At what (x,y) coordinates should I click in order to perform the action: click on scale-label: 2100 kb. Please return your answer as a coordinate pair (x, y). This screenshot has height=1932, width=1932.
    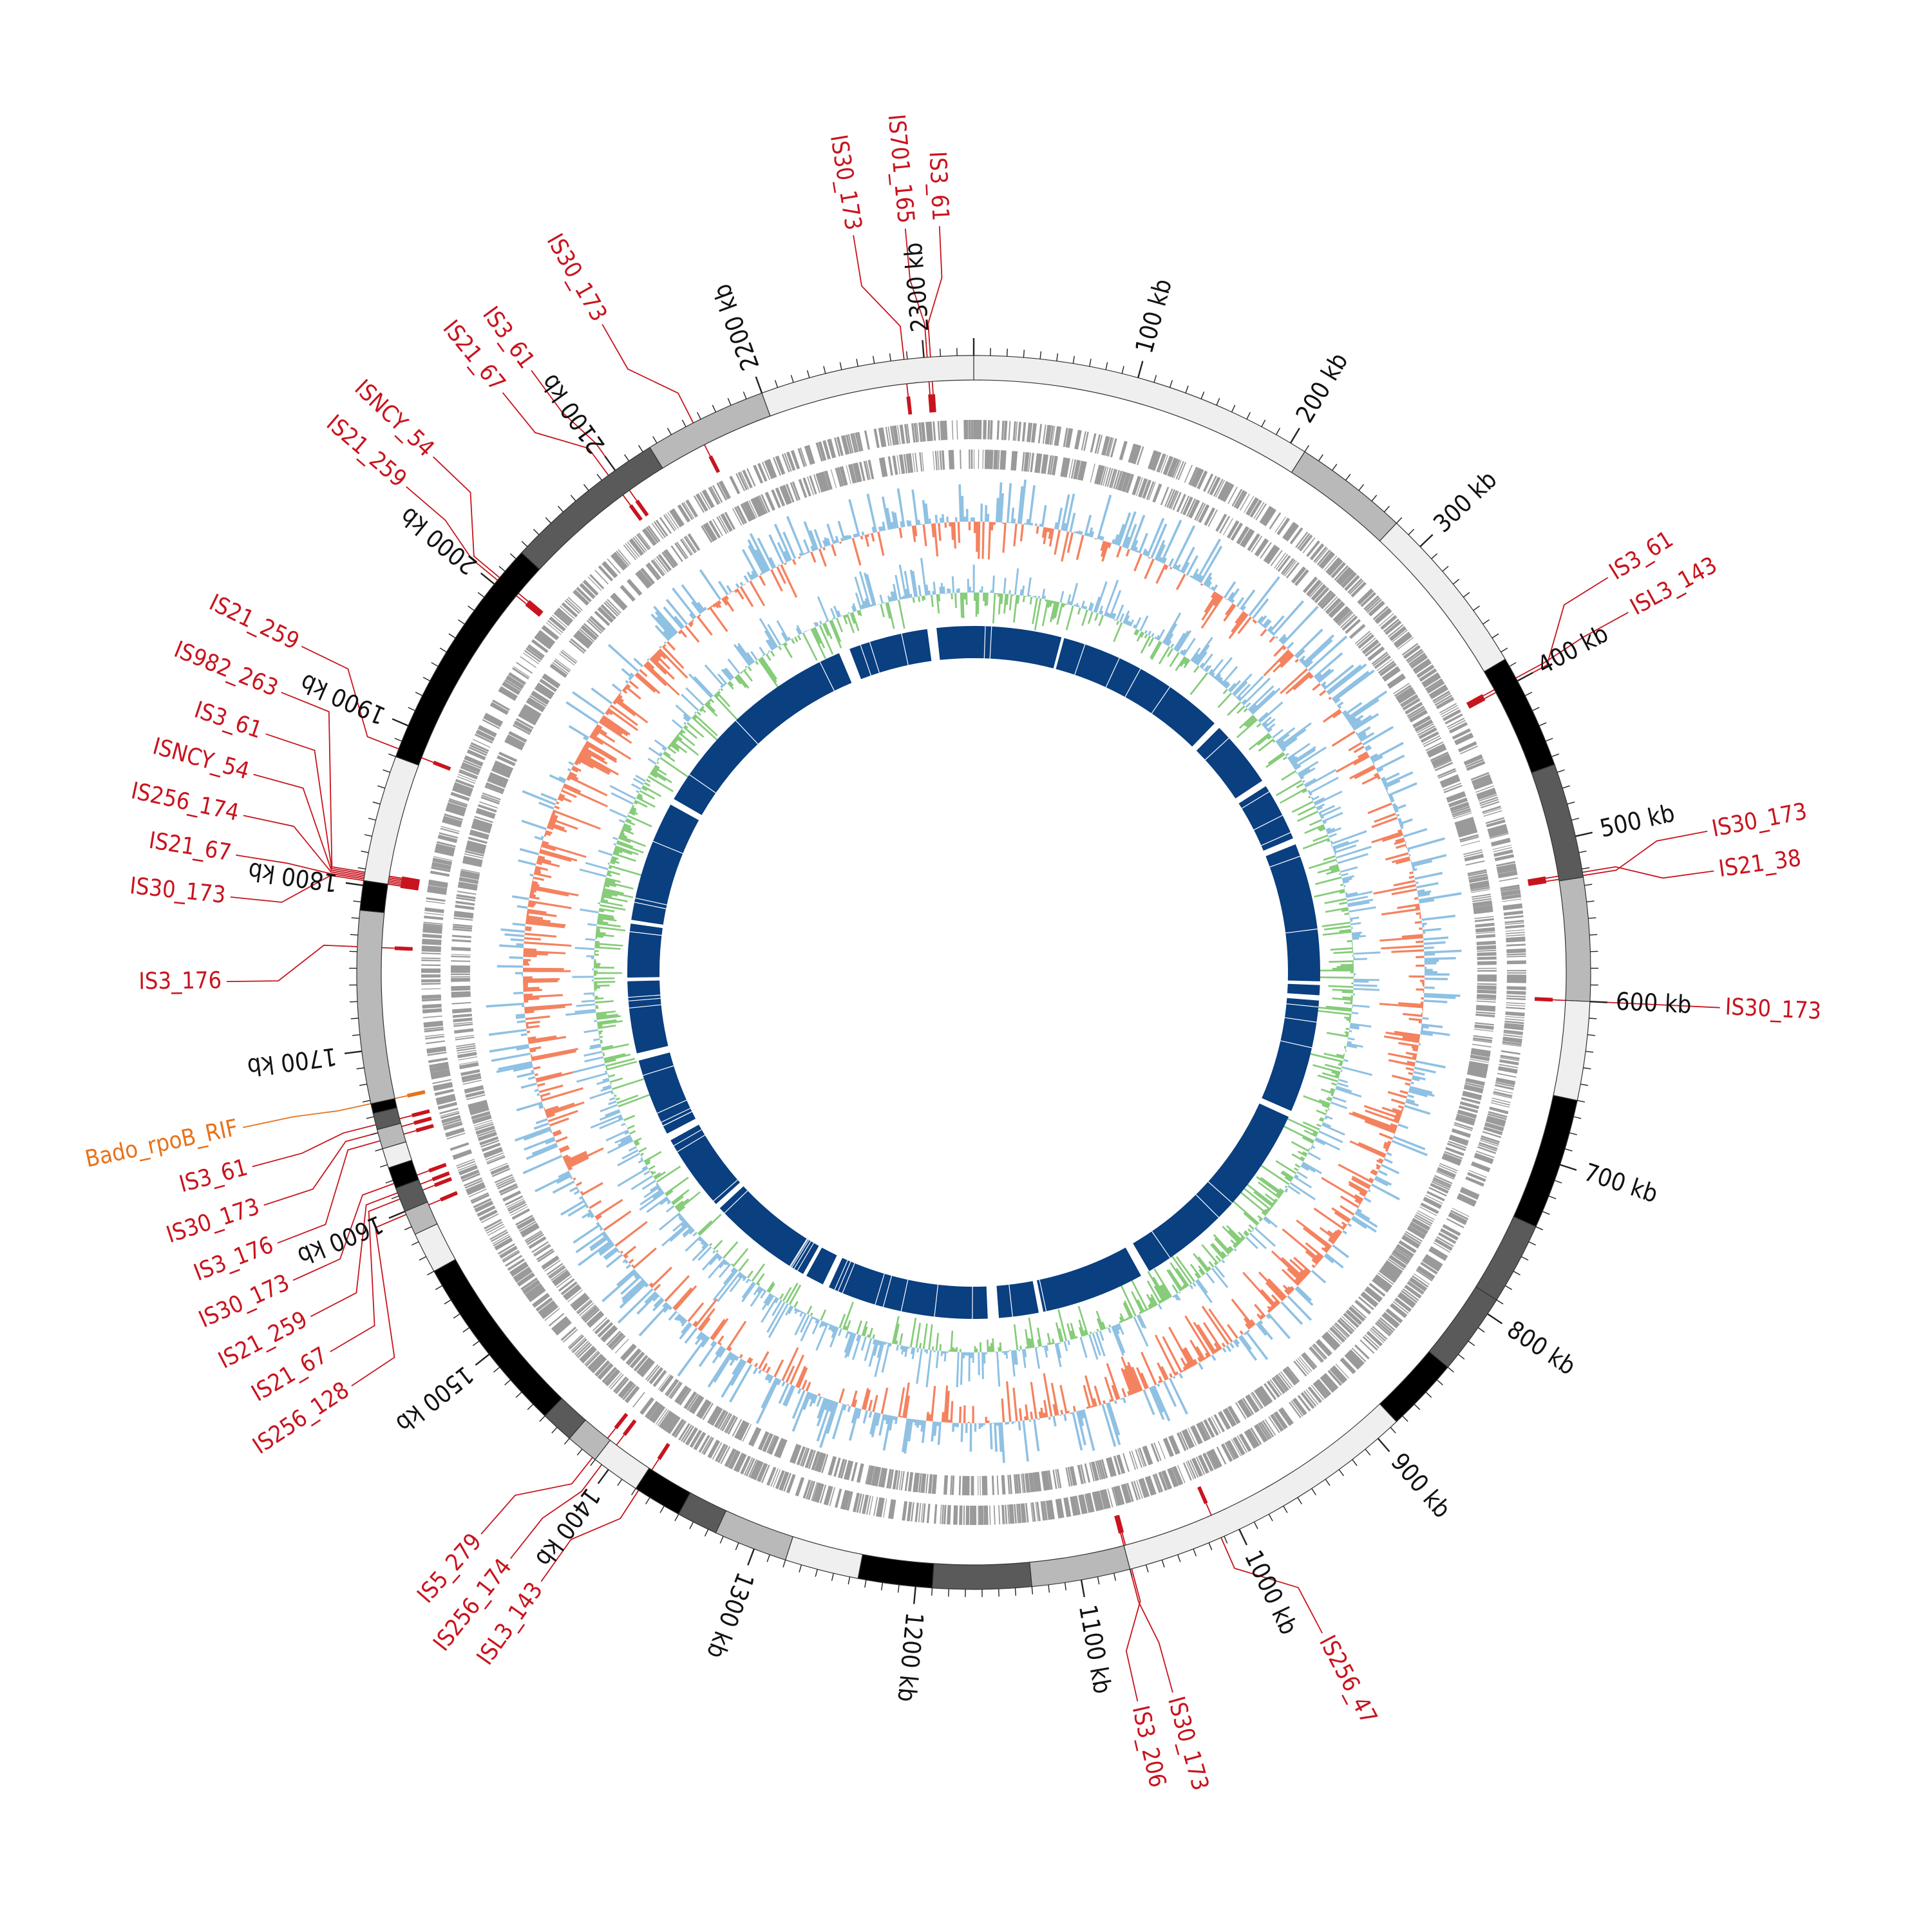
    Looking at the image, I should click on (573, 414).